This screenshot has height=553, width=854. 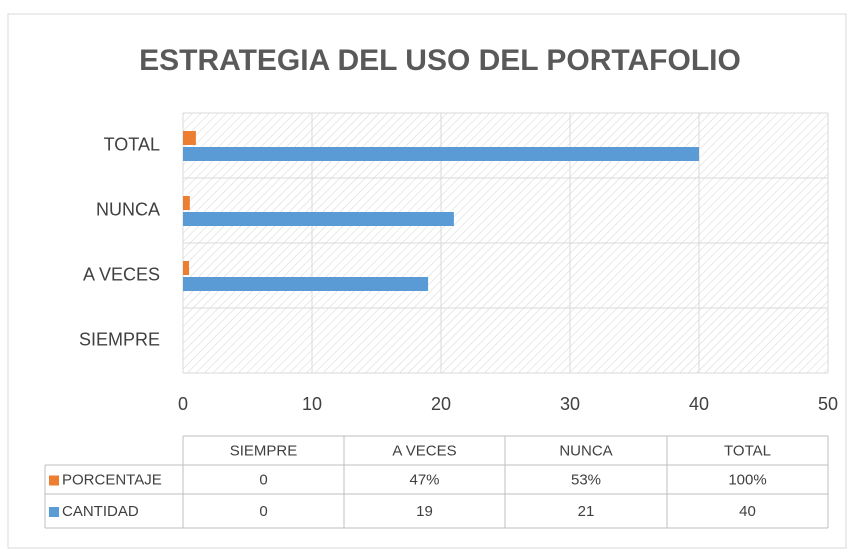 I want to click on x-tick-label: 30, so click(x=570, y=404).